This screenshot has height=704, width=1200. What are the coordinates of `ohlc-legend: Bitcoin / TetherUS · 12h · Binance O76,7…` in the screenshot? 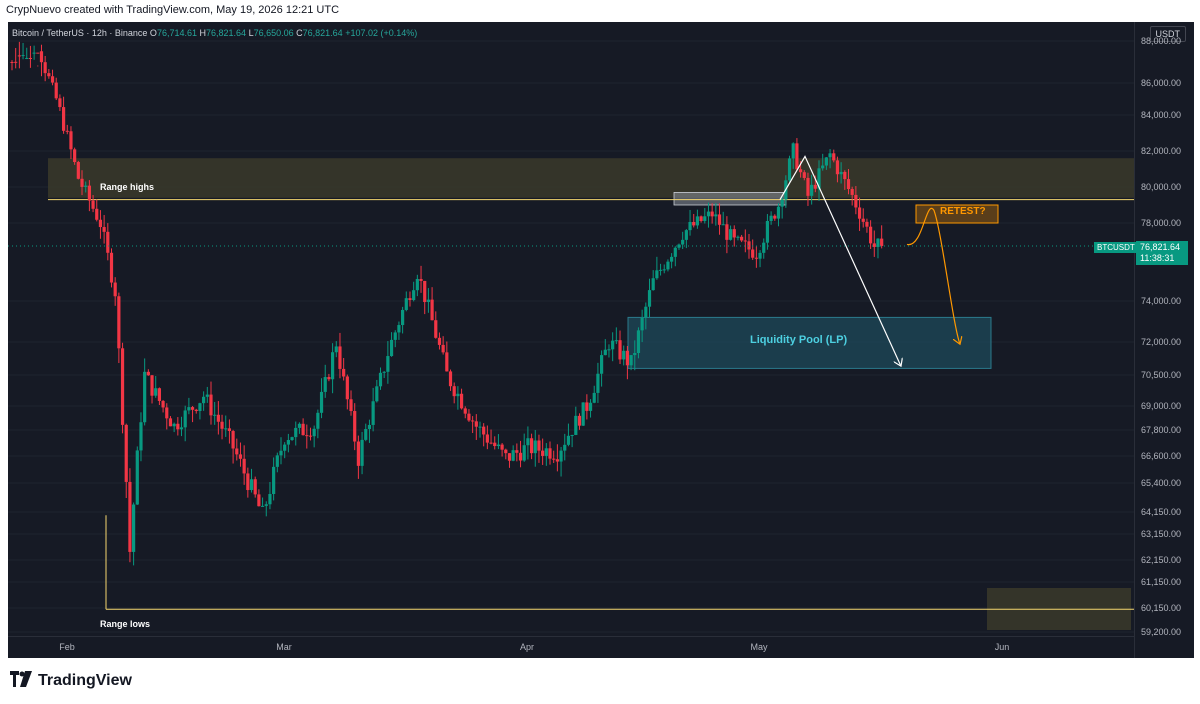 It's located at (215, 33).